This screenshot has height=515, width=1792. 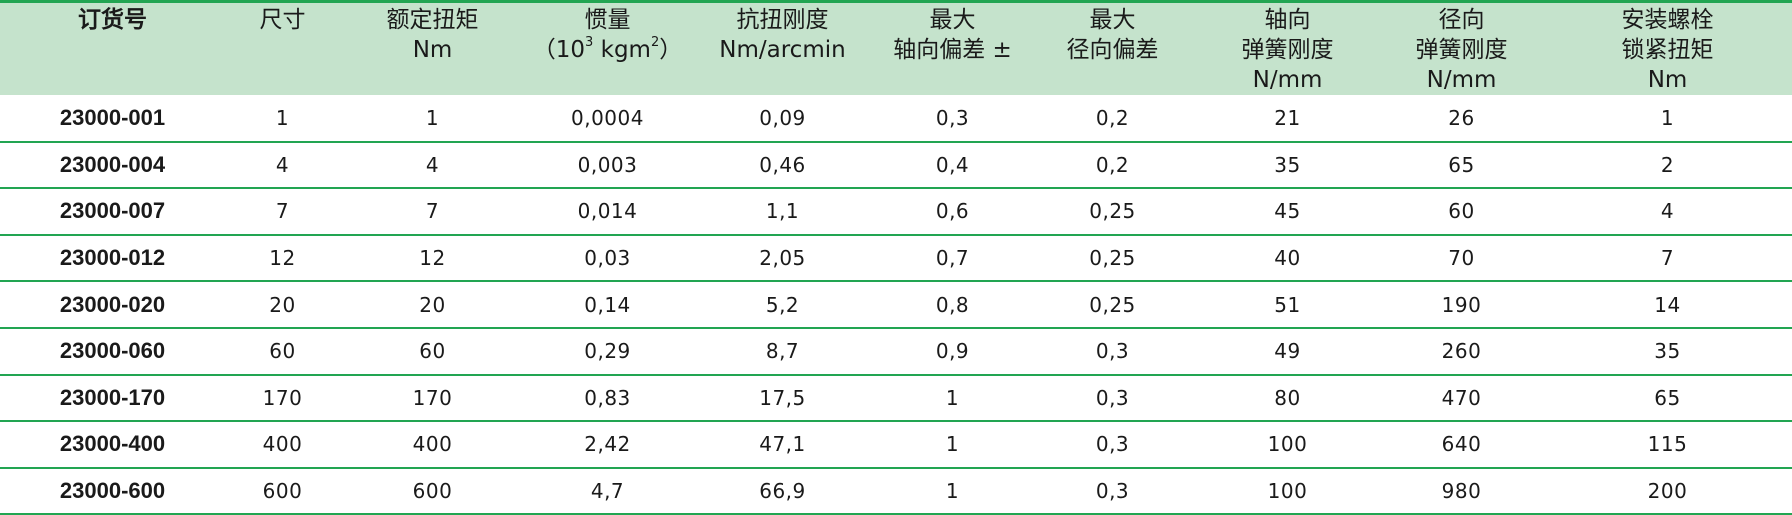 I want to click on cell-inertia: 0,014, so click(x=607, y=212).